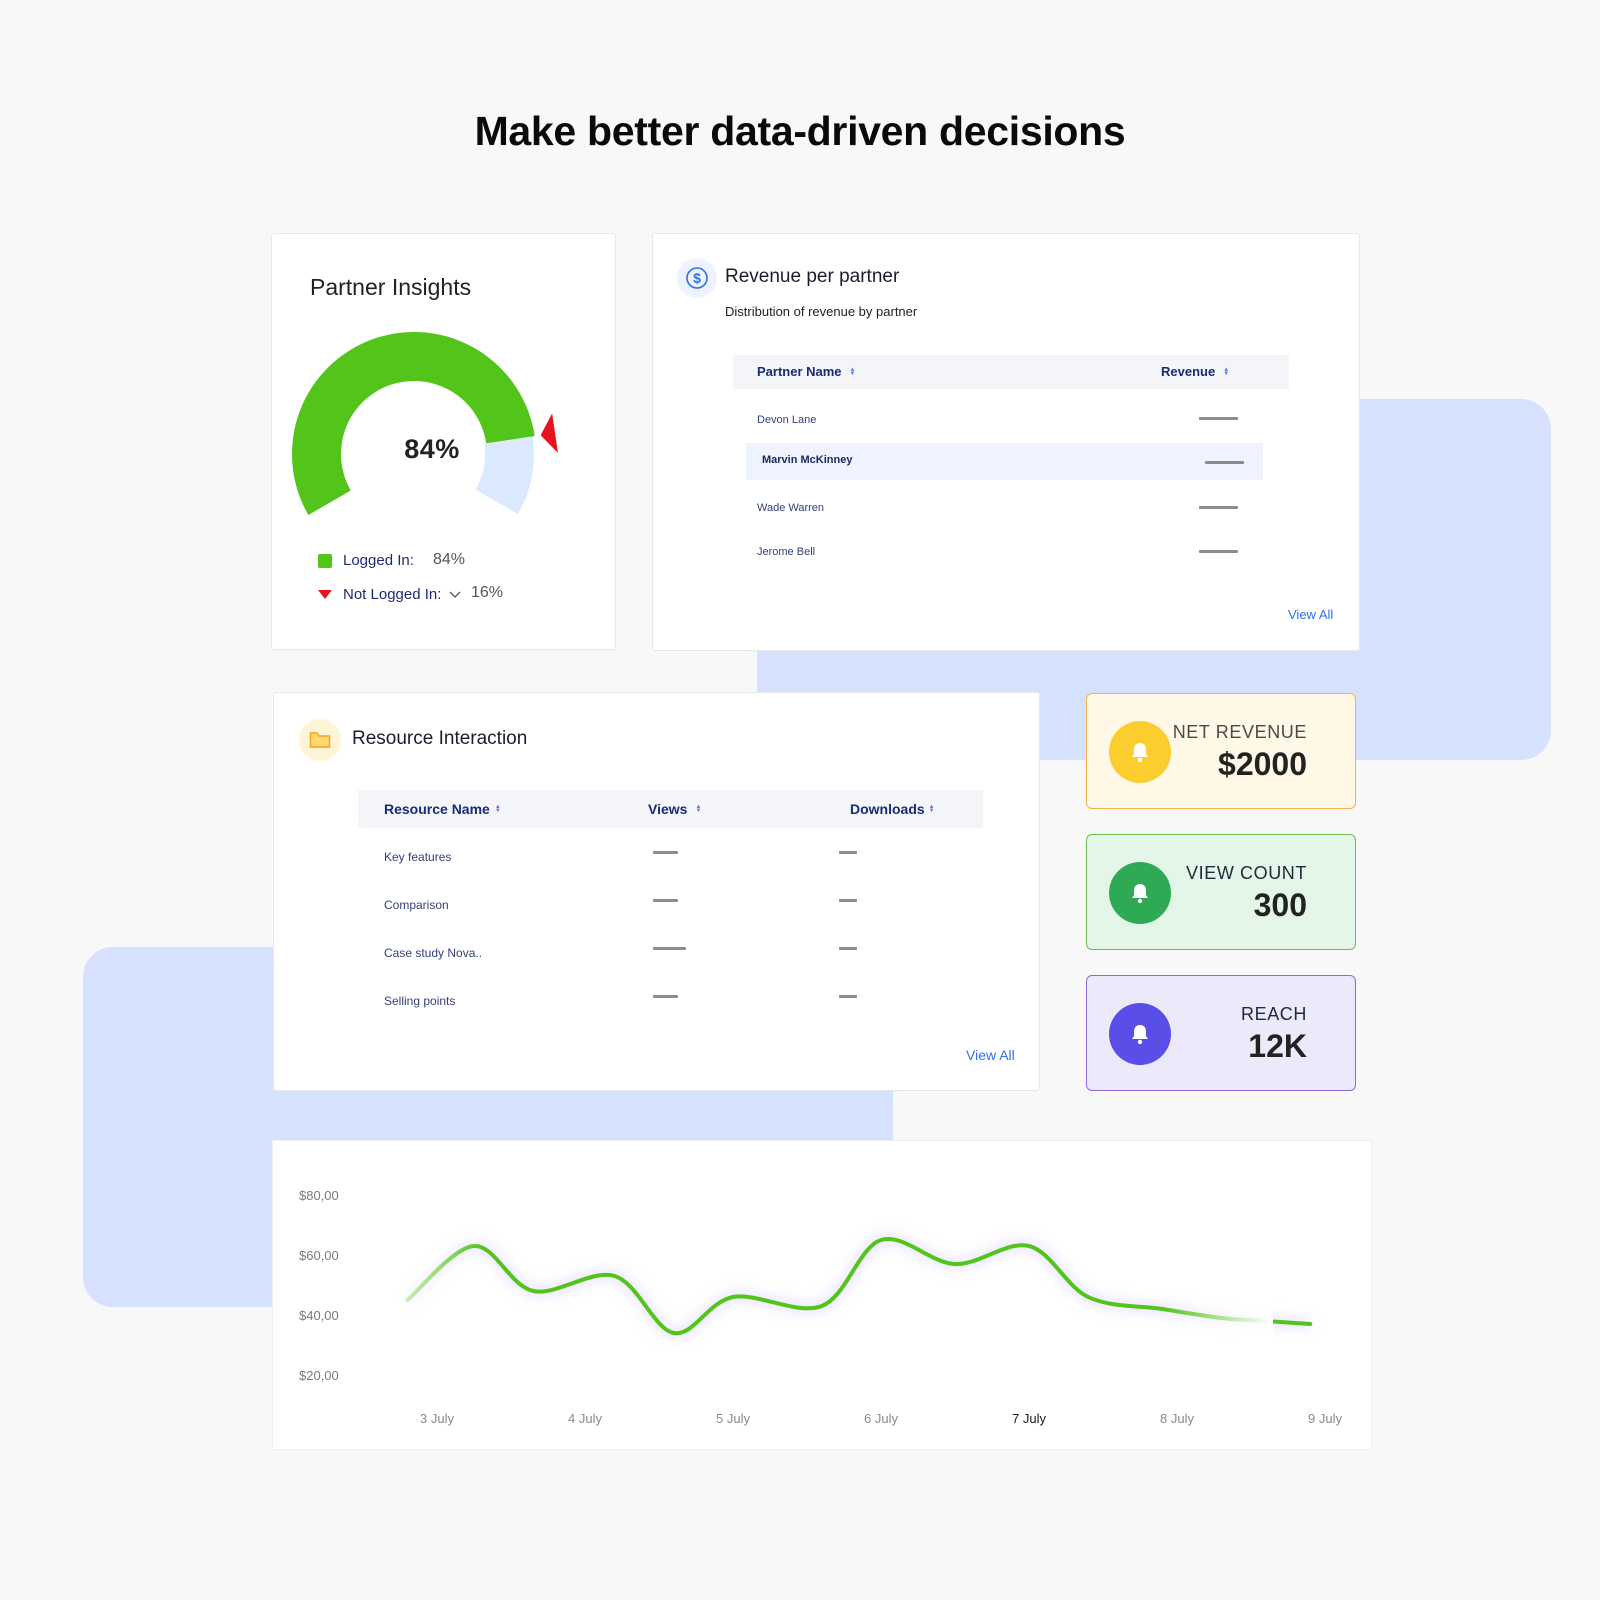 This screenshot has height=1600, width=1600. I want to click on logged-in-value: 84%, so click(449, 559).